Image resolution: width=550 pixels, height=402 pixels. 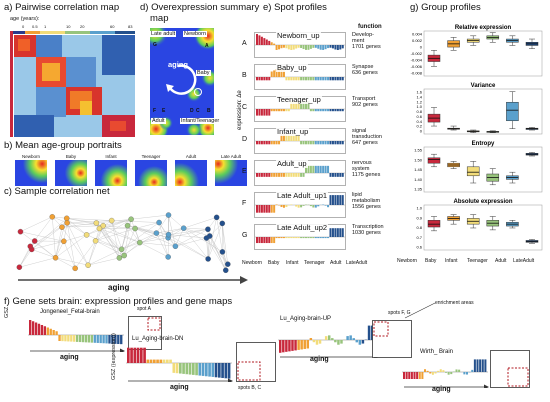 I want to click on aging-arrow-c, so click(x=133, y=280).